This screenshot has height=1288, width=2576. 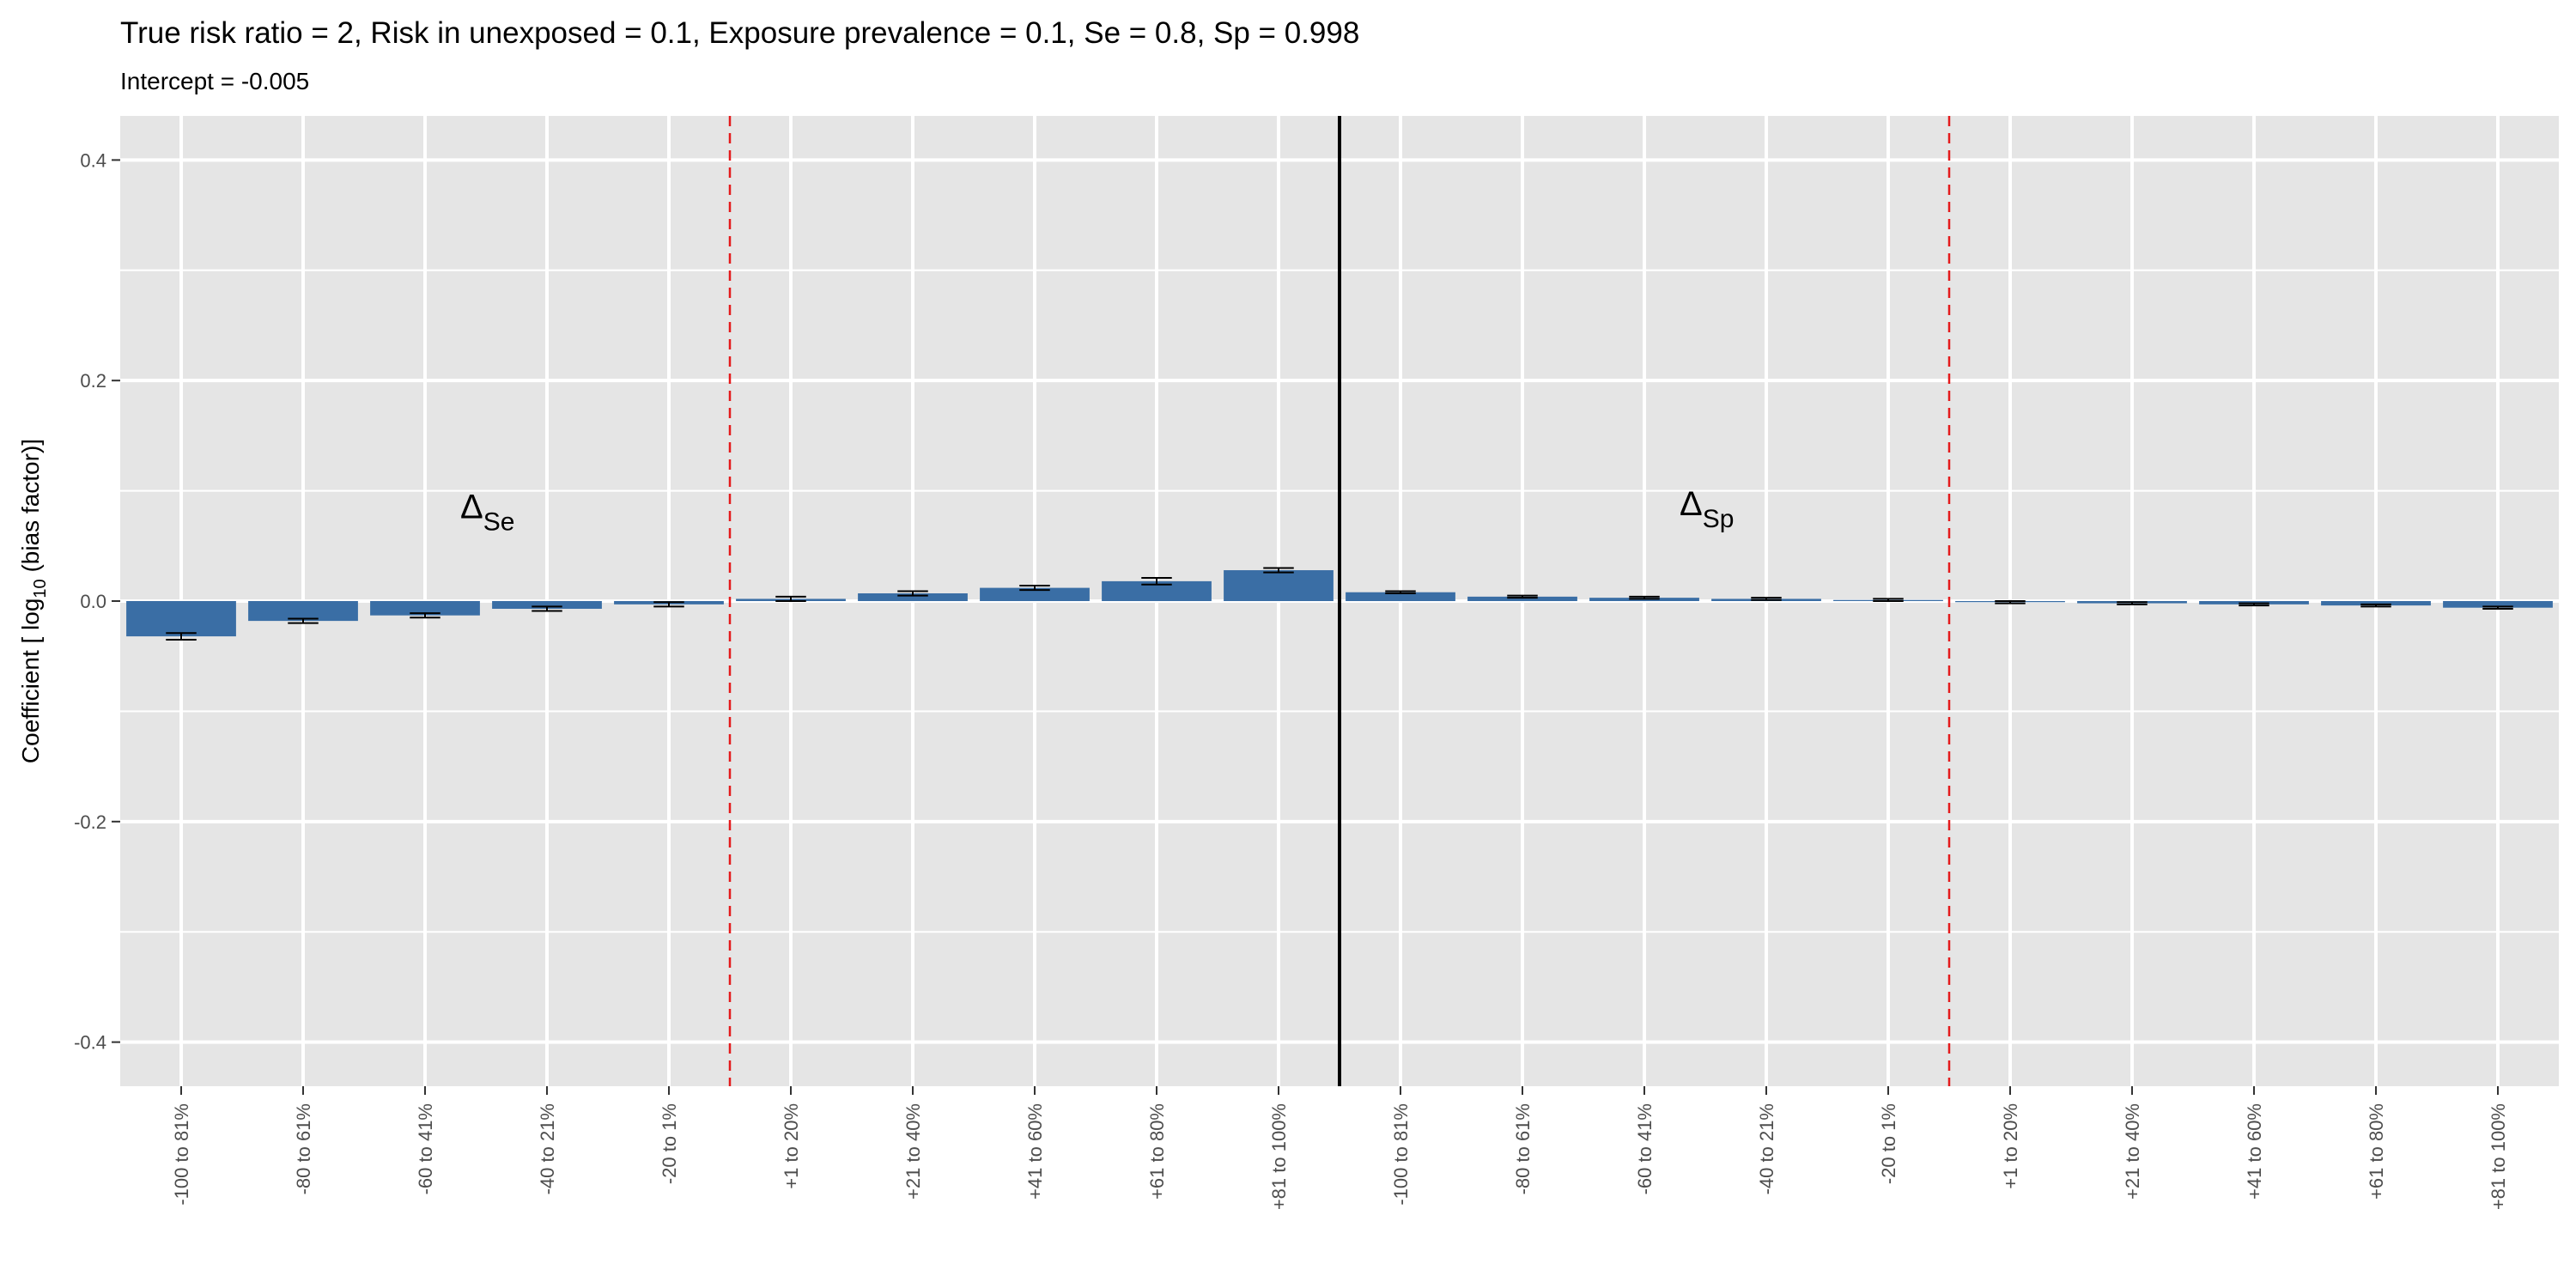 What do you see at coordinates (1097, 511) in the screenshot?
I see `panel-labels: ΔSe ΔSp` at bounding box center [1097, 511].